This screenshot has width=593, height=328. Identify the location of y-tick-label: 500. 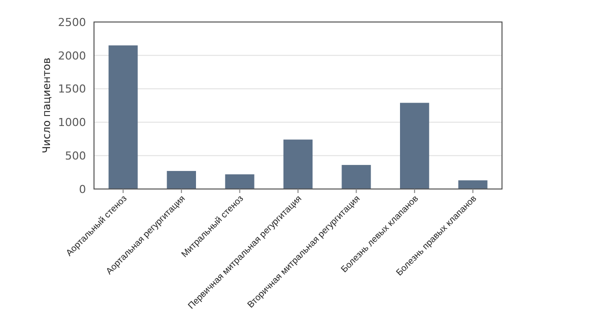
(75, 155).